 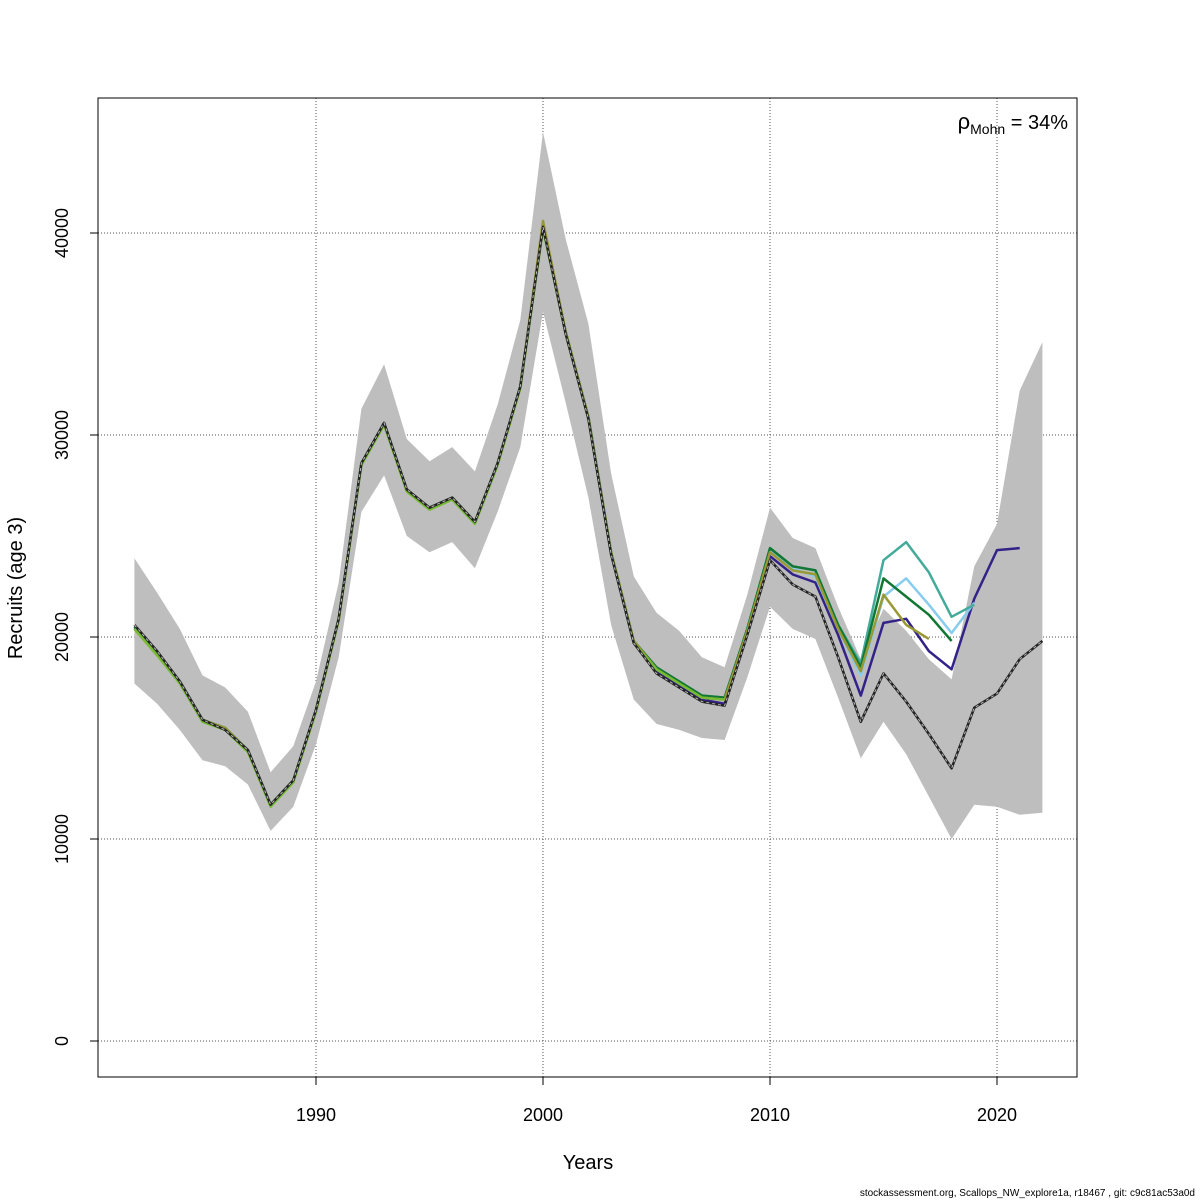 I want to click on y-tick-label: 40000, so click(x=62, y=233).